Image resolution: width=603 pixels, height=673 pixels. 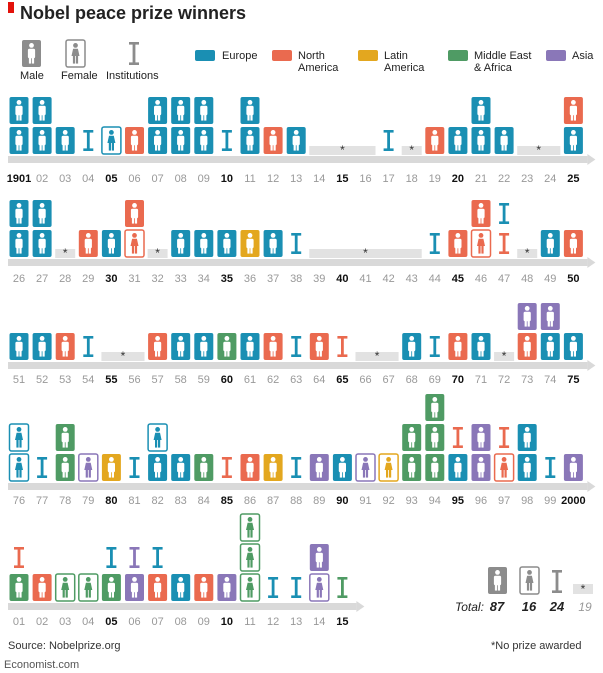 What do you see at coordinates (134, 53) in the screenshot?
I see `institution-icon` at bounding box center [134, 53].